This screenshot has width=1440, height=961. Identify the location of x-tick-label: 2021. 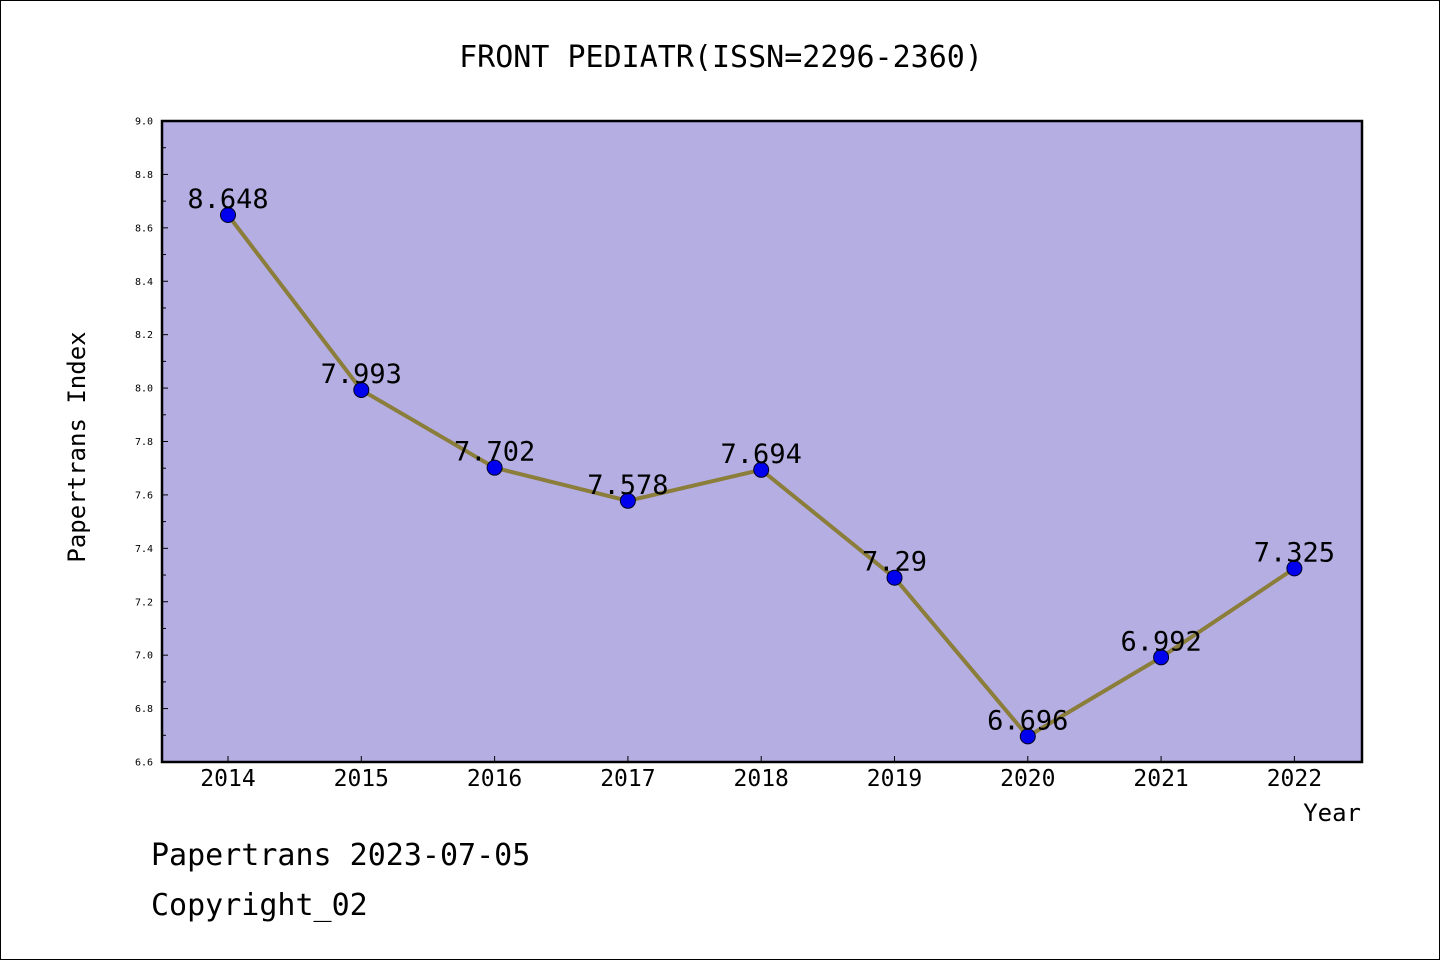
(1160, 779).